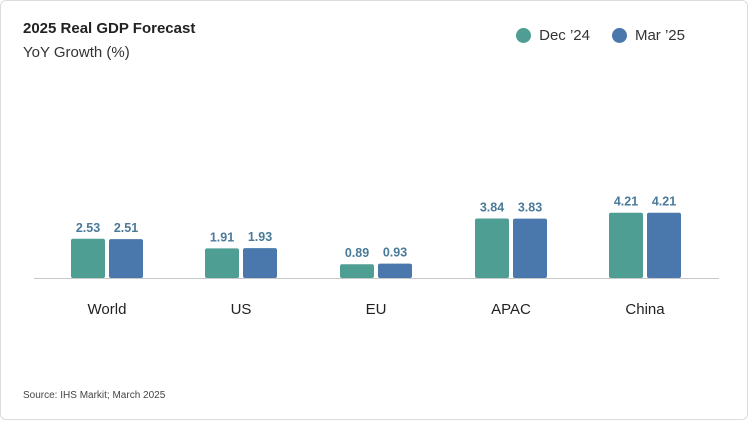 This screenshot has width=750, height=422. Describe the element at coordinates (626, 202) in the screenshot. I see `value-label-china-dec-24: 4.21` at that location.